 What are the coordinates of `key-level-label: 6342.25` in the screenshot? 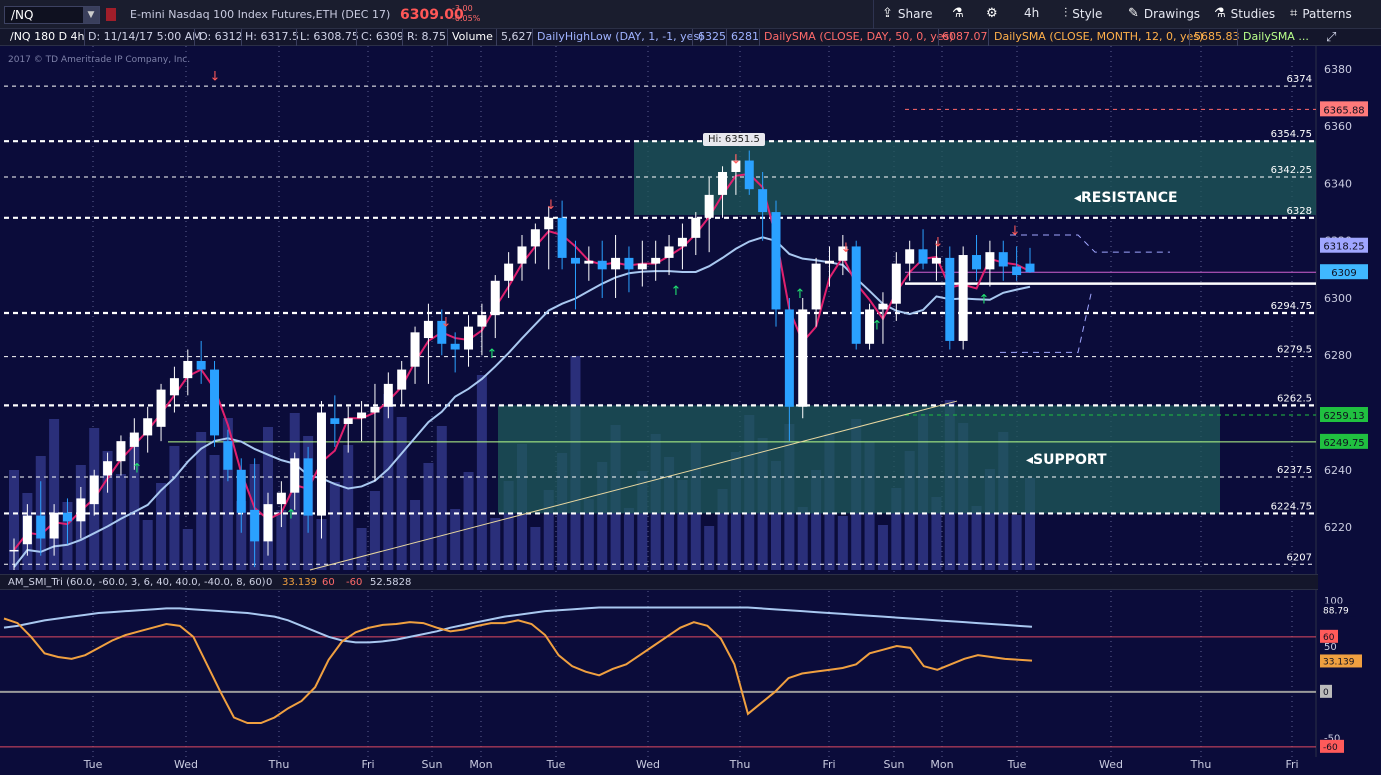 It's located at (1291, 170).